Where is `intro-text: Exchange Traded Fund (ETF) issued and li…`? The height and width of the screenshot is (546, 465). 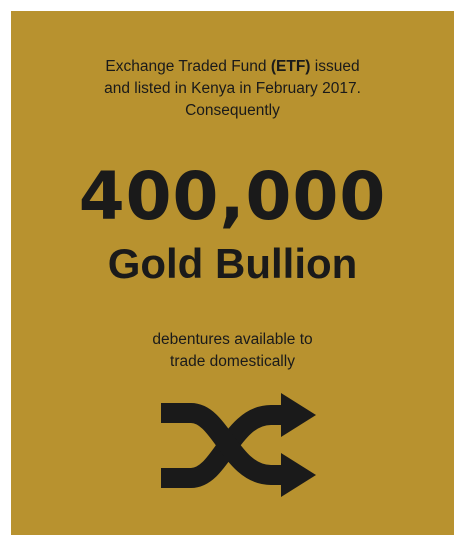
intro-text: Exchange Traded Fund (ETF) issued and li… is located at coordinates (232, 89).